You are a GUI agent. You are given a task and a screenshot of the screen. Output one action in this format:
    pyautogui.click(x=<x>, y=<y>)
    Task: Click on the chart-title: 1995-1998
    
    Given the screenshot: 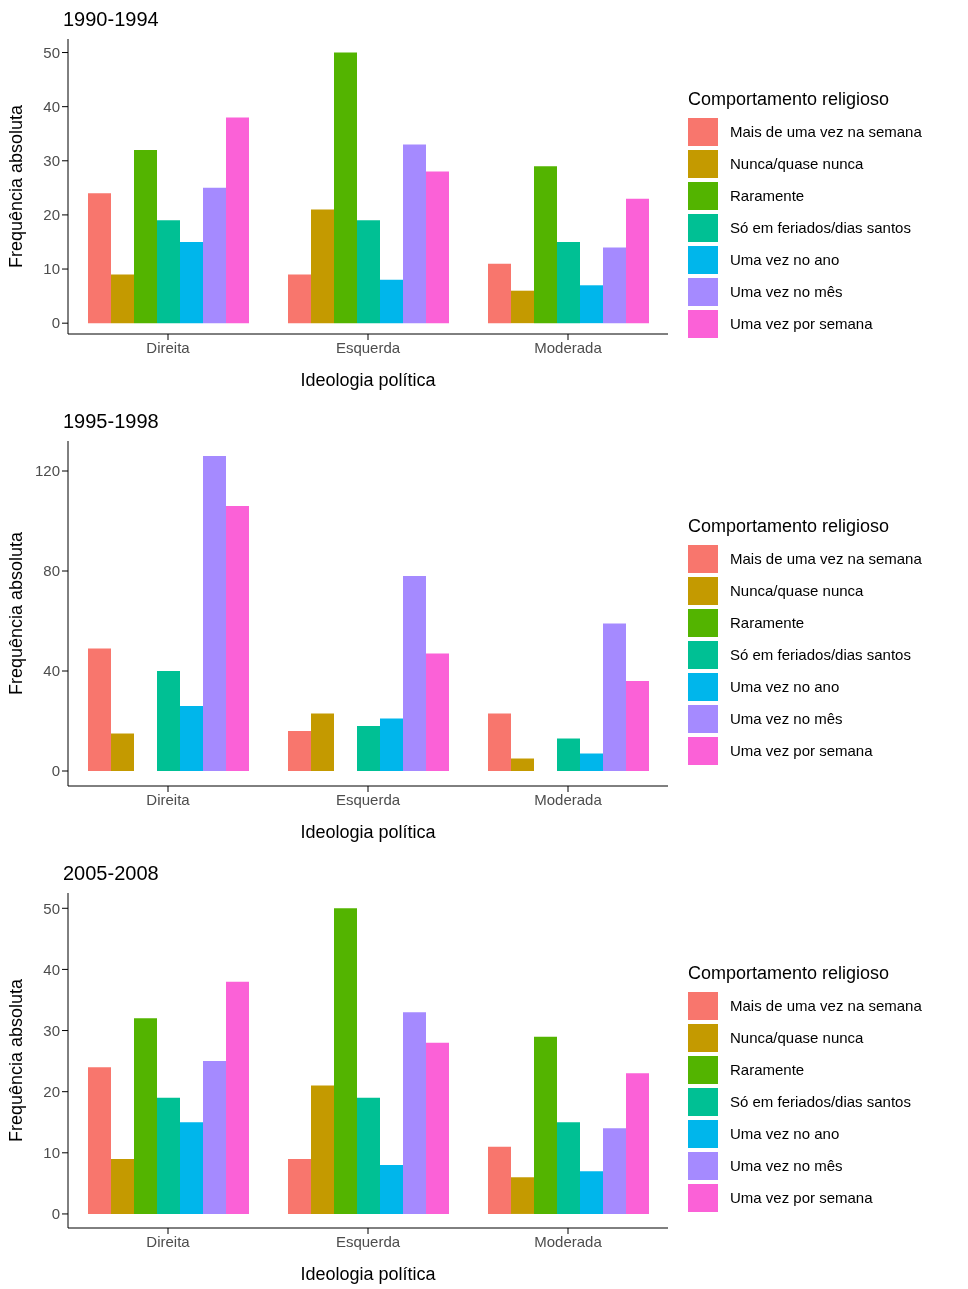 What is the action you would take?
    pyautogui.click(x=111, y=422)
    